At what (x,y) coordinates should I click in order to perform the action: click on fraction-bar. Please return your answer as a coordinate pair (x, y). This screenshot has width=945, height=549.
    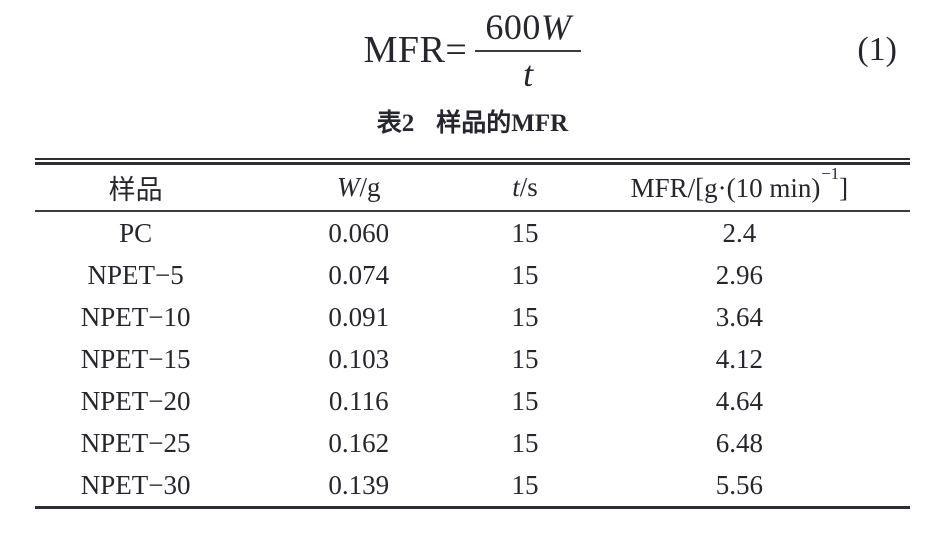
    Looking at the image, I should click on (528, 50).